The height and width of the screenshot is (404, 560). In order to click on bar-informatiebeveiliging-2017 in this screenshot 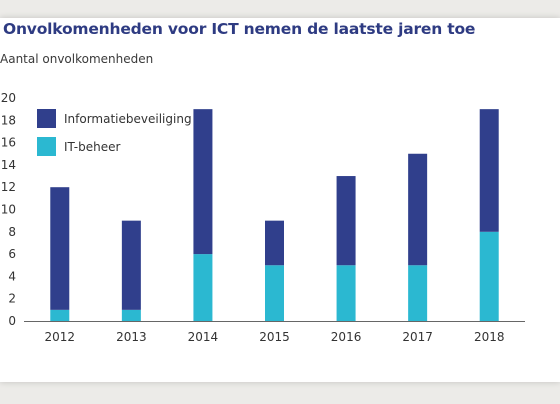, I will do `click(418, 209)`.